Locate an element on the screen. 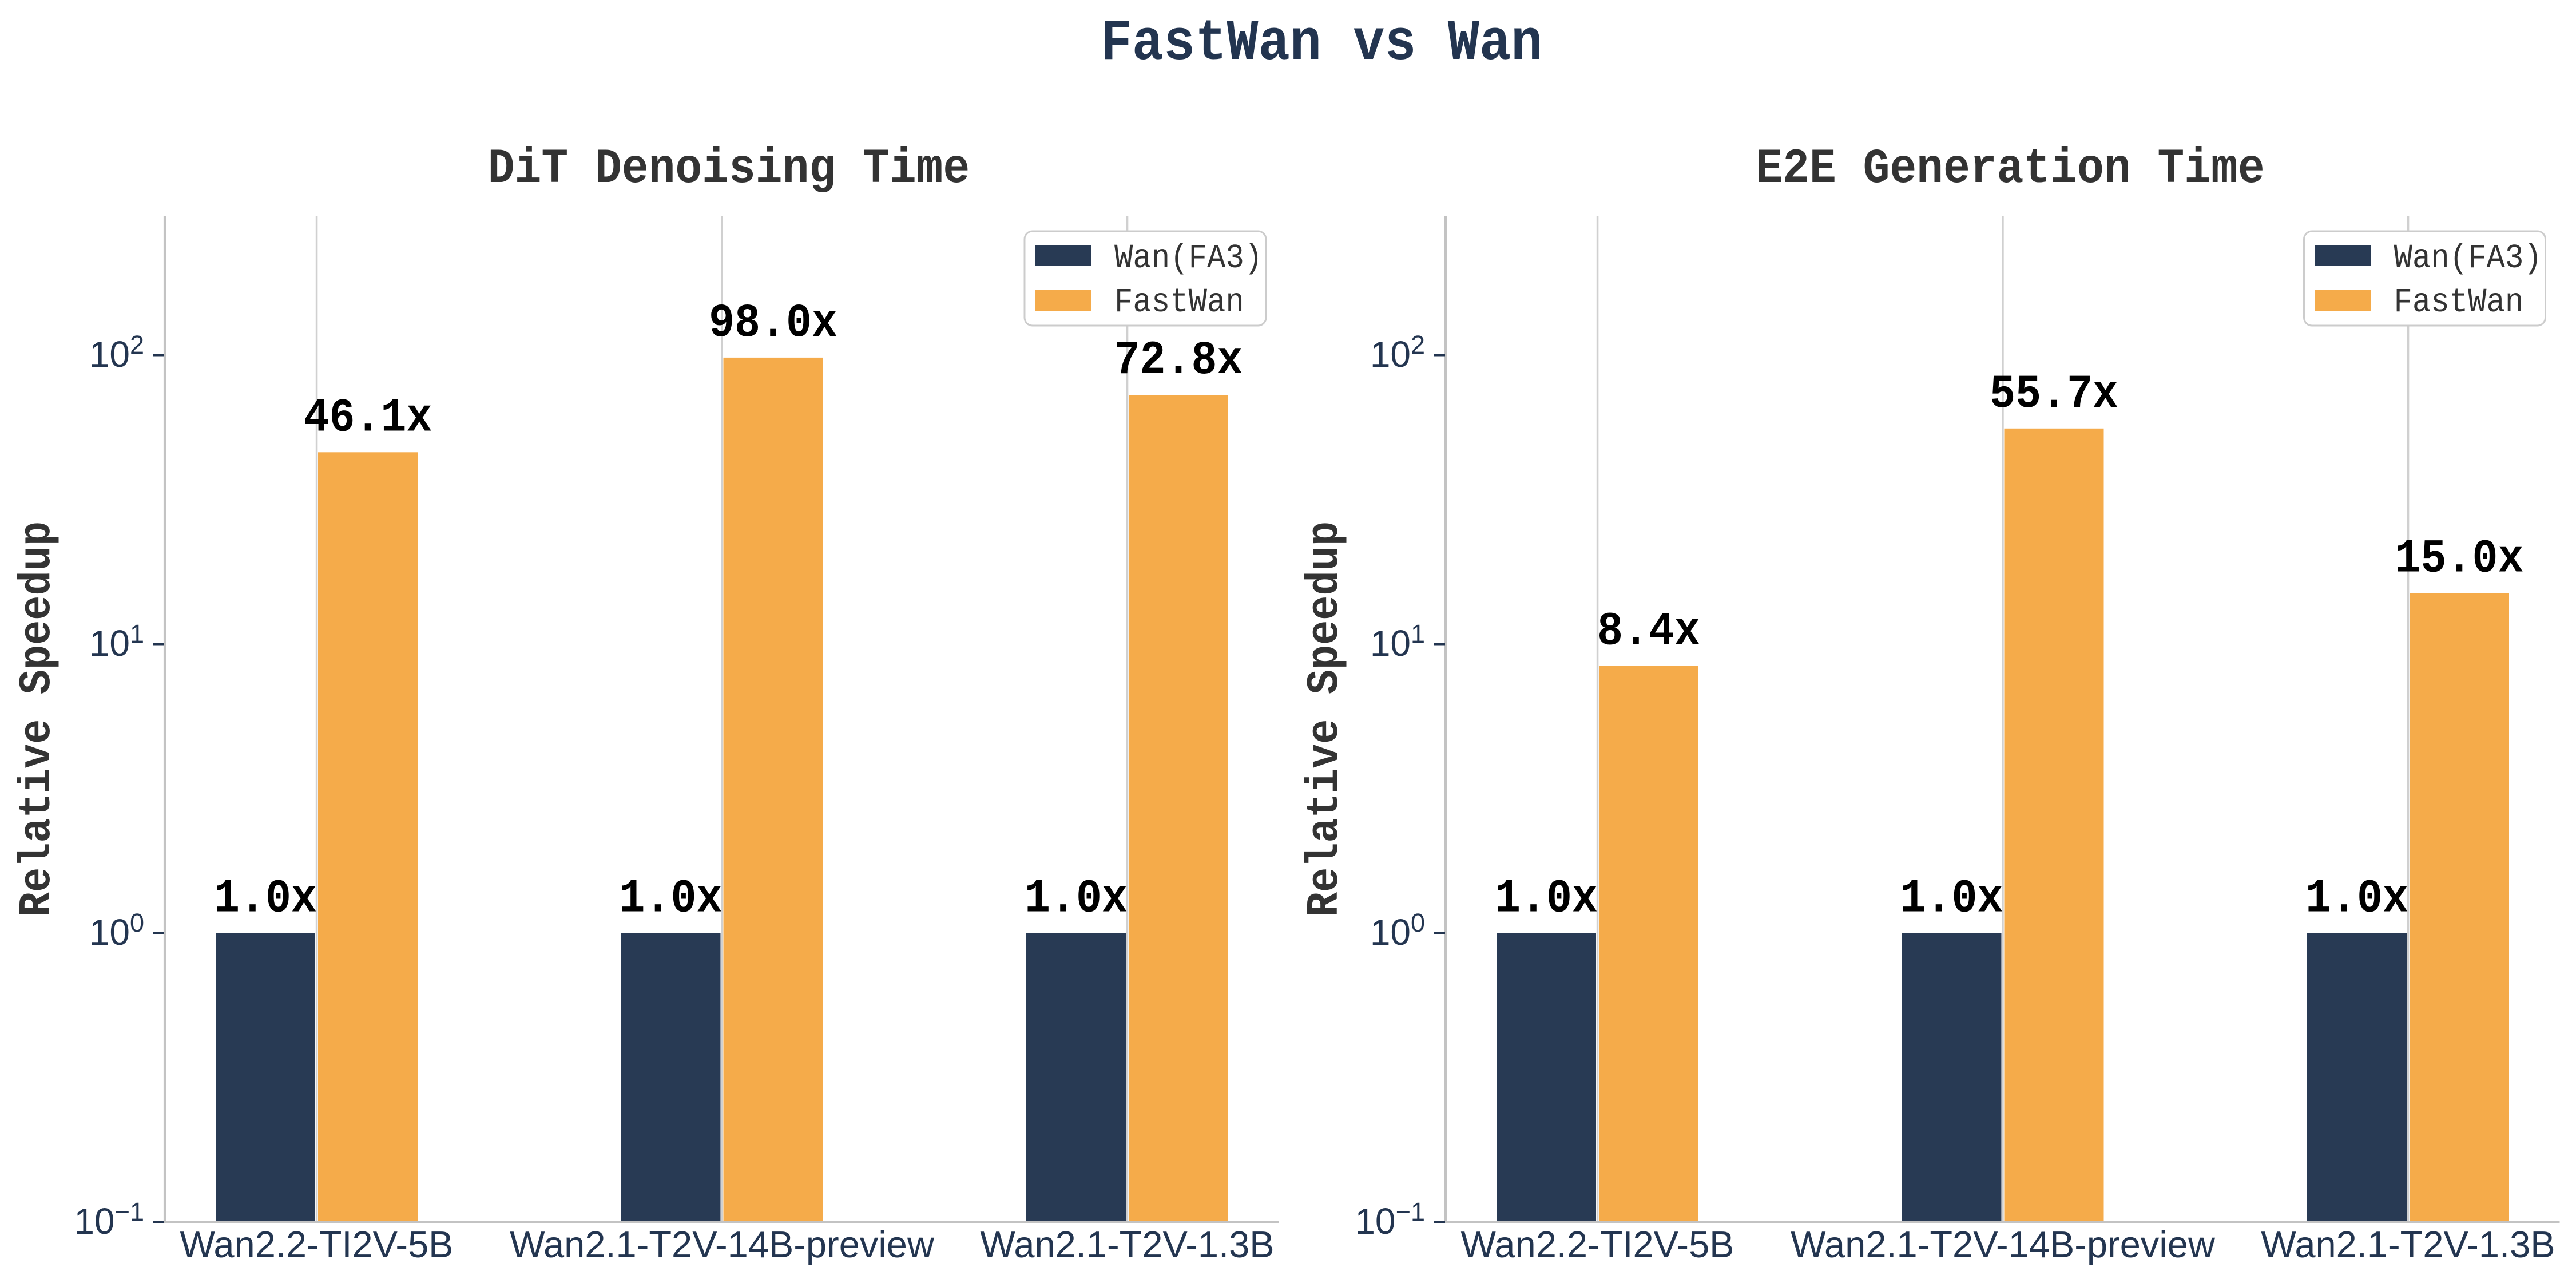 The height and width of the screenshot is (1283, 2576). svg-text: 72.8x is located at coordinates (1178, 360).